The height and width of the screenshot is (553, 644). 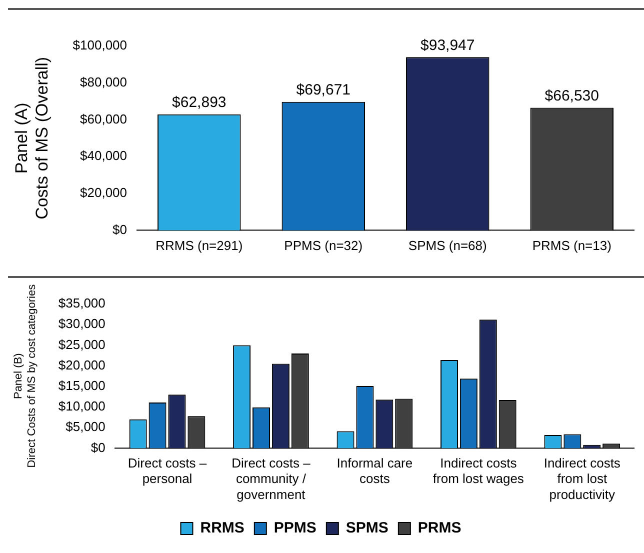 I want to click on y-tick-label: $10,000, so click(x=82, y=406).